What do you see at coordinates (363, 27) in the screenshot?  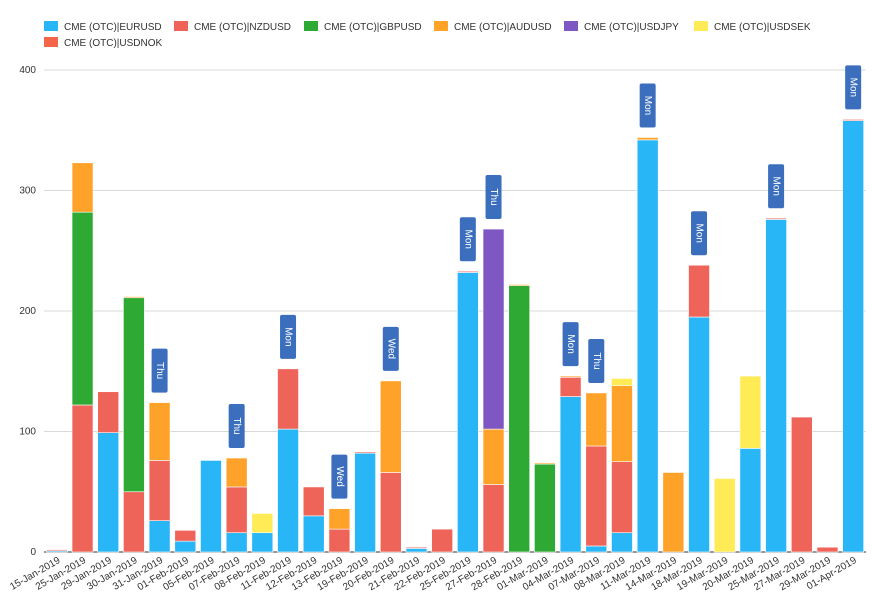 I see `legend-item: CME (OTC)|GBPUSD` at bounding box center [363, 27].